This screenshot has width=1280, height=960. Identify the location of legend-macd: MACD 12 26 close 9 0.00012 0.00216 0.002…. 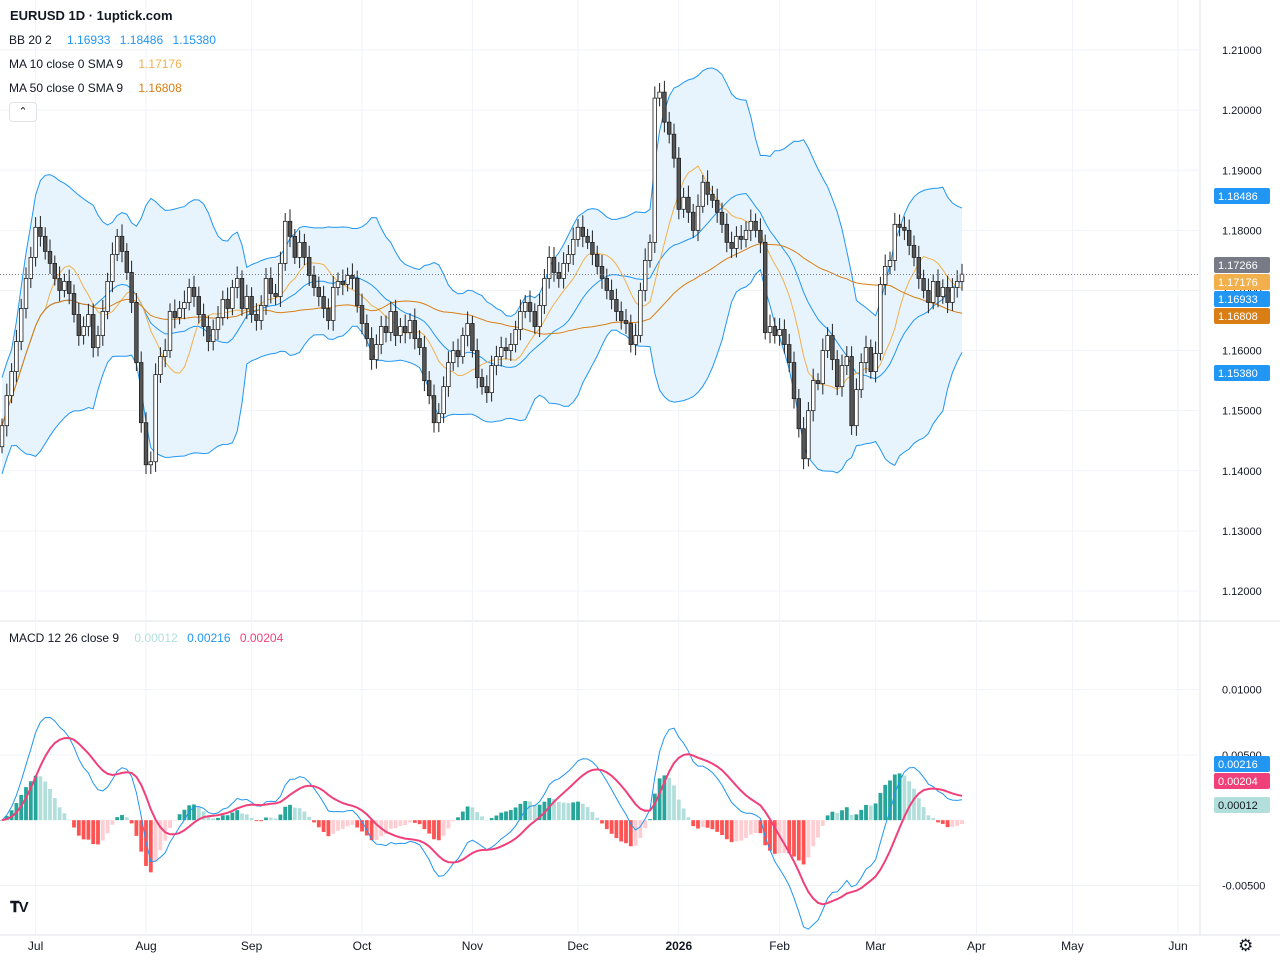
(146, 638).